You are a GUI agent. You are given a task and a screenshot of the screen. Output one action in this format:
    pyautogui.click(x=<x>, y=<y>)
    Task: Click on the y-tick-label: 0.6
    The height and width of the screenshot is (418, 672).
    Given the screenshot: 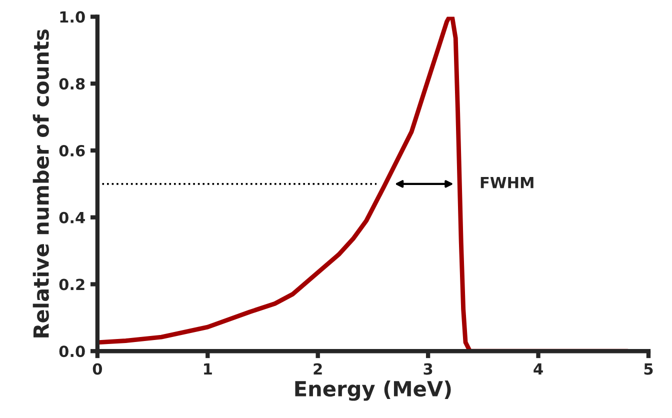 What is the action you would take?
    pyautogui.click(x=72, y=150)
    